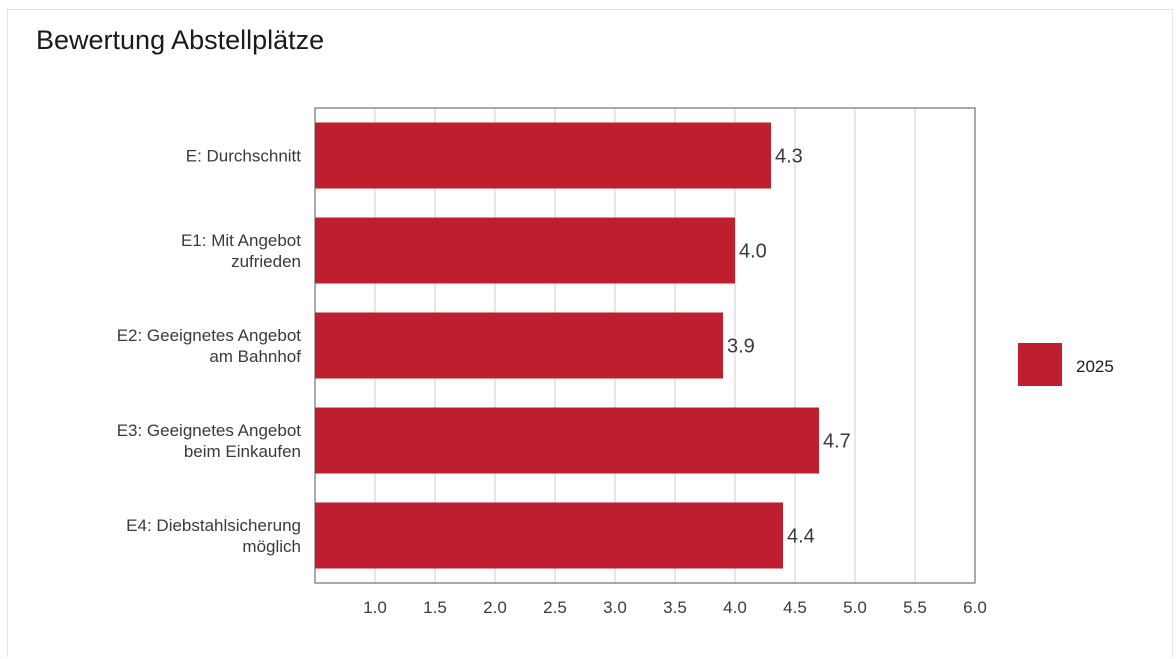 The image size is (1176, 659). What do you see at coordinates (213, 536) in the screenshot?
I see `category-label: E4: Diebstahlsicherung möglich` at bounding box center [213, 536].